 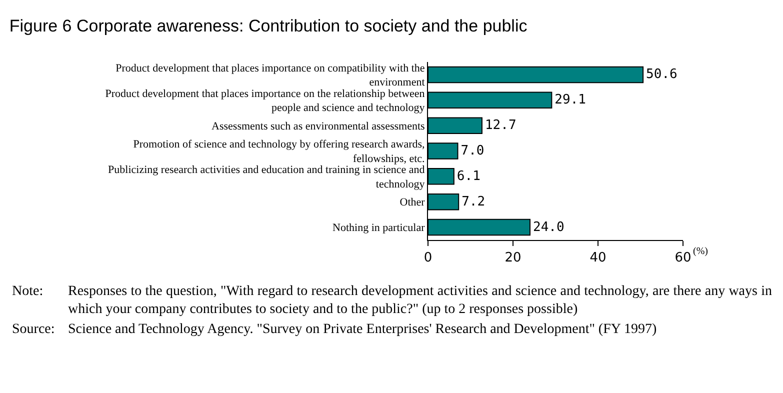 I want to click on text: Note: Responses to the question, "With regard to research development activities and science and technology, are there any ways in which your company contributes to society and to the public?" (up to 2 responses possible), so click(x=392, y=300).